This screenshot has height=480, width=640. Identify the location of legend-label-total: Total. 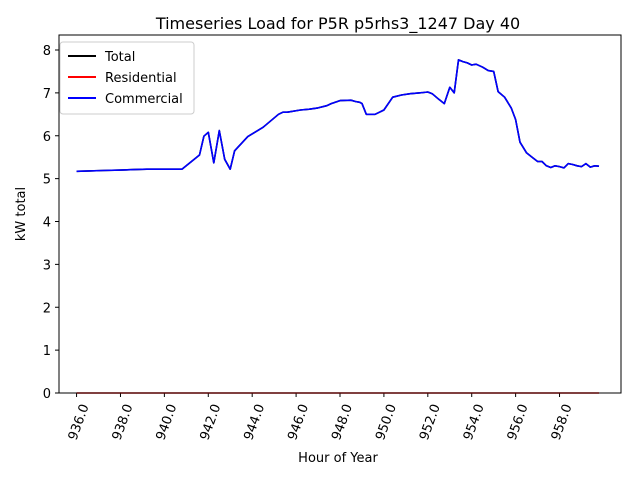
(119, 57).